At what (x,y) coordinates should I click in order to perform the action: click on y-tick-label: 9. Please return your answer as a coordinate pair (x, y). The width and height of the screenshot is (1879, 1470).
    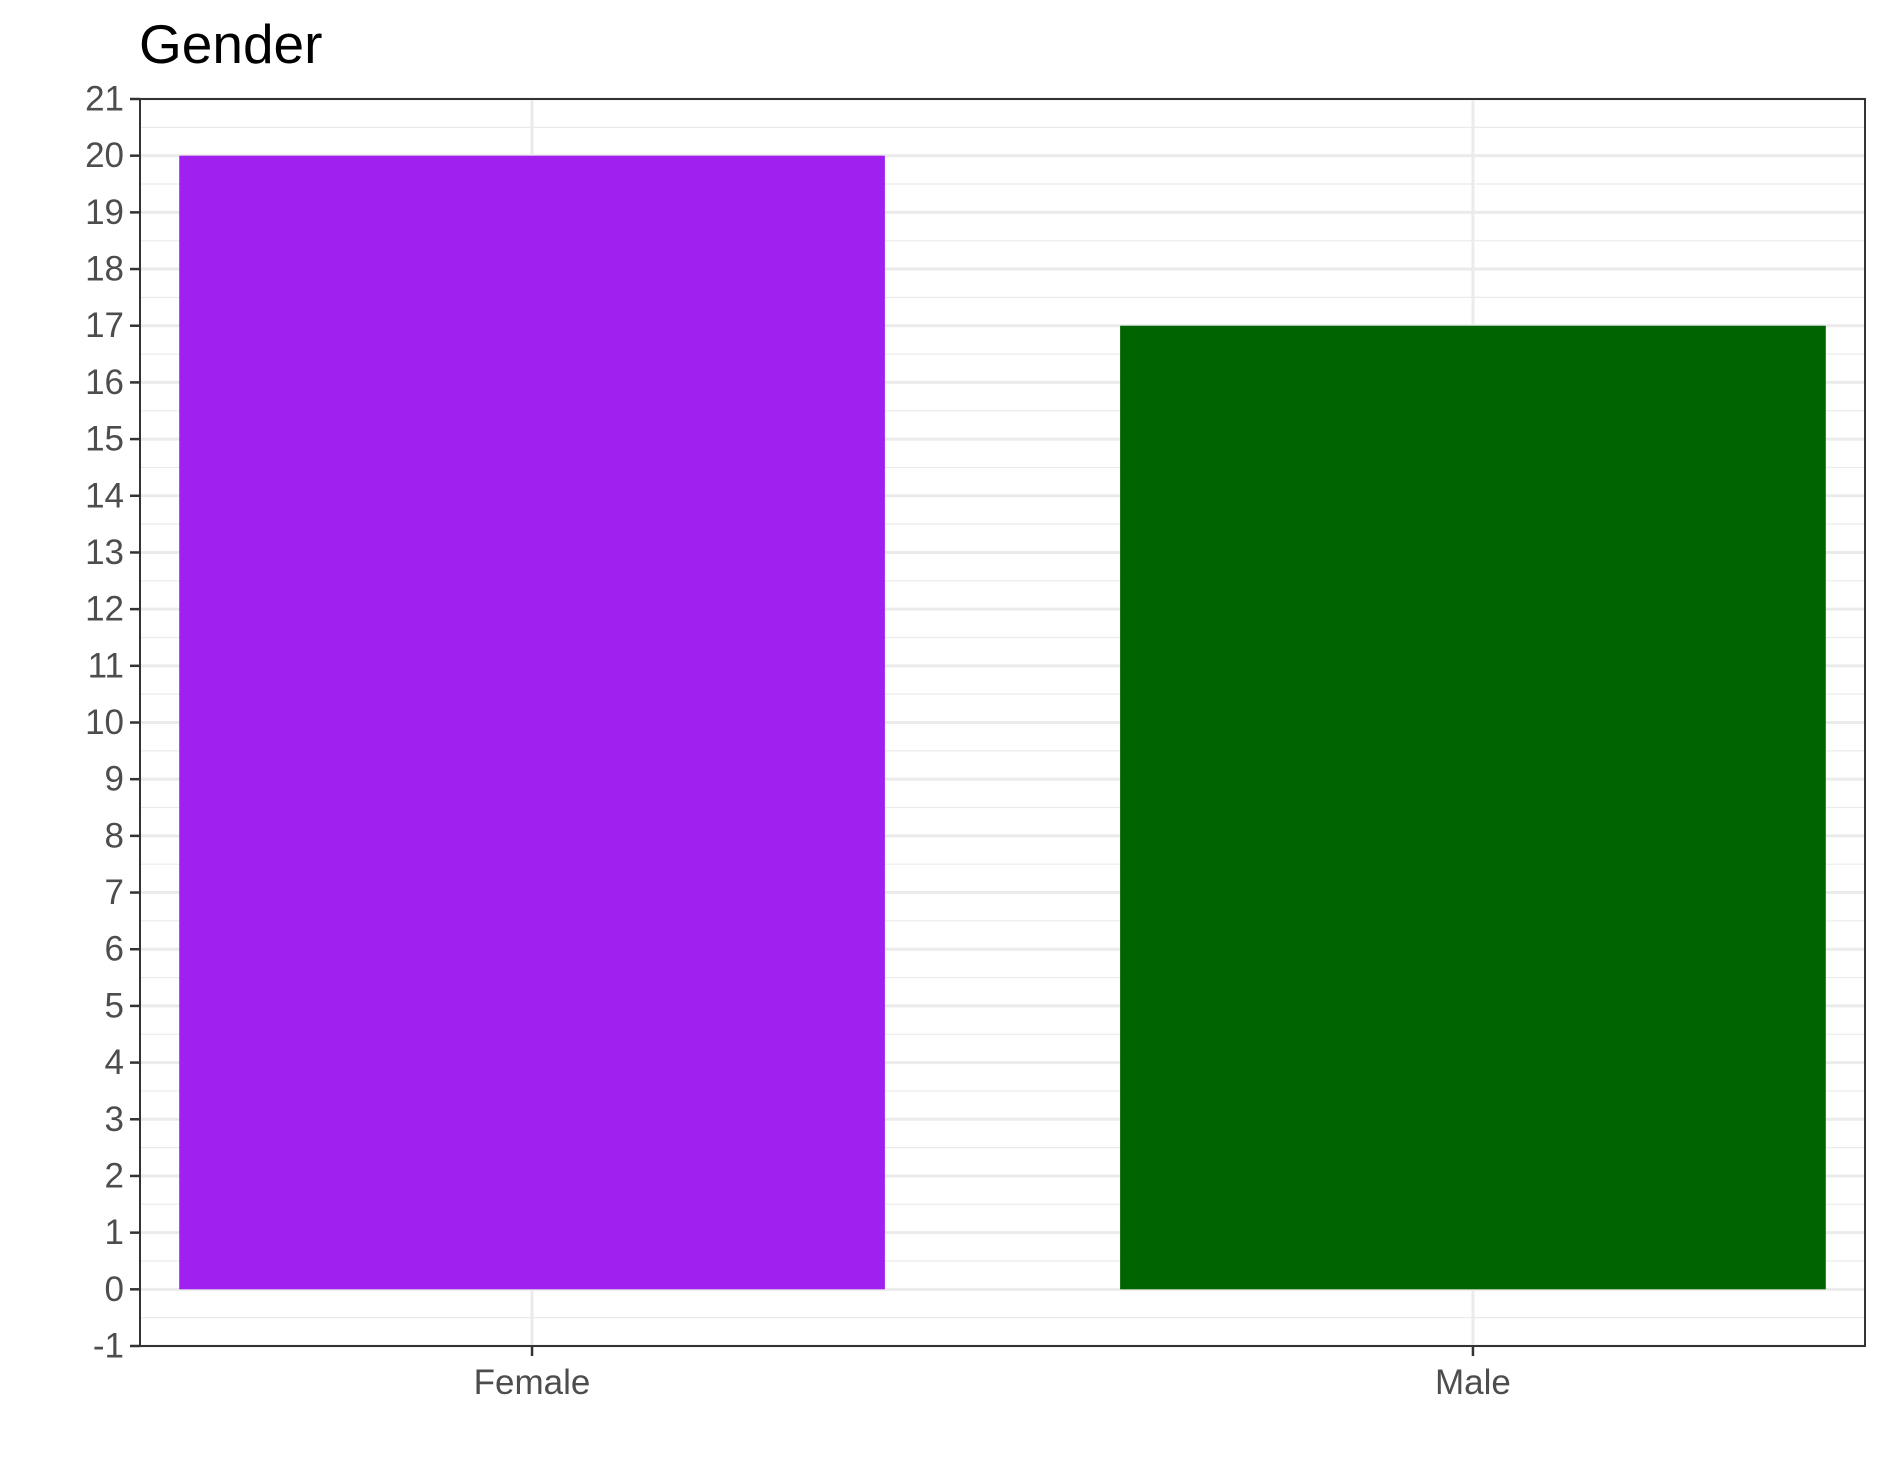
    Looking at the image, I should click on (114, 779).